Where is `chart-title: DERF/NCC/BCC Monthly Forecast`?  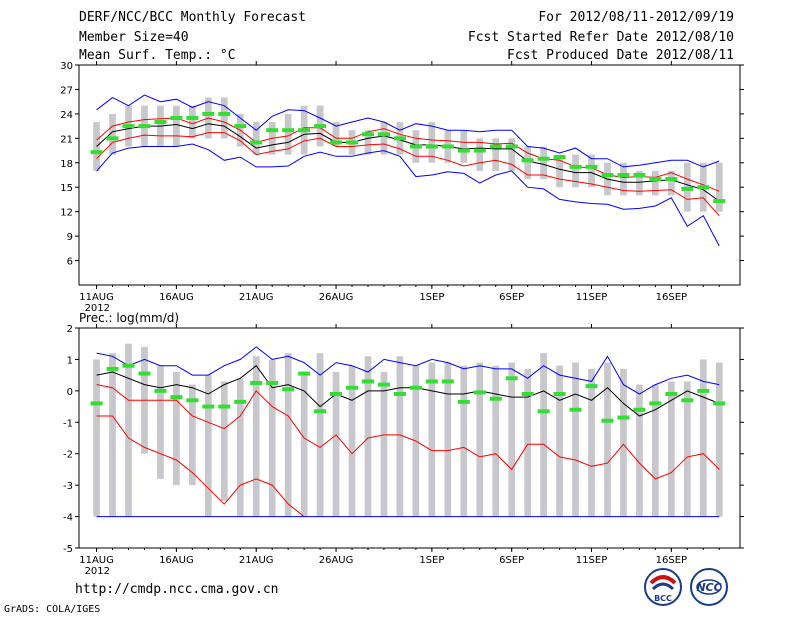
chart-title: DERF/NCC/BCC Monthly Forecast is located at coordinates (192, 17).